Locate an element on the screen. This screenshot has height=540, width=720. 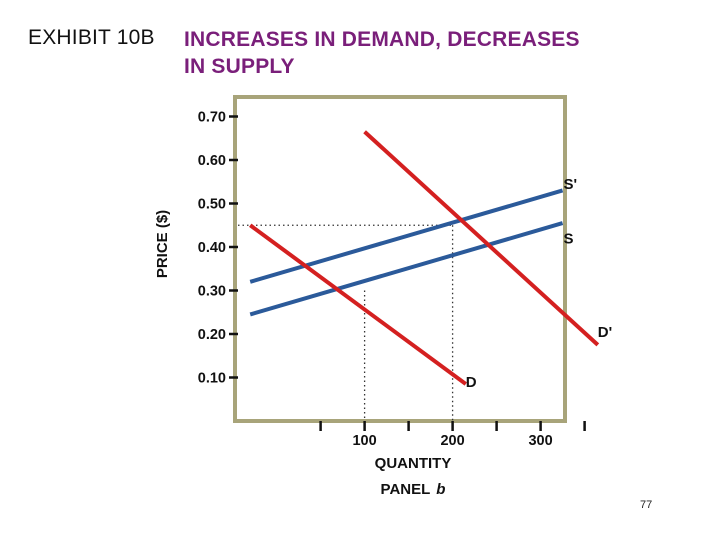
page-number: 77 is located at coordinates (646, 505).